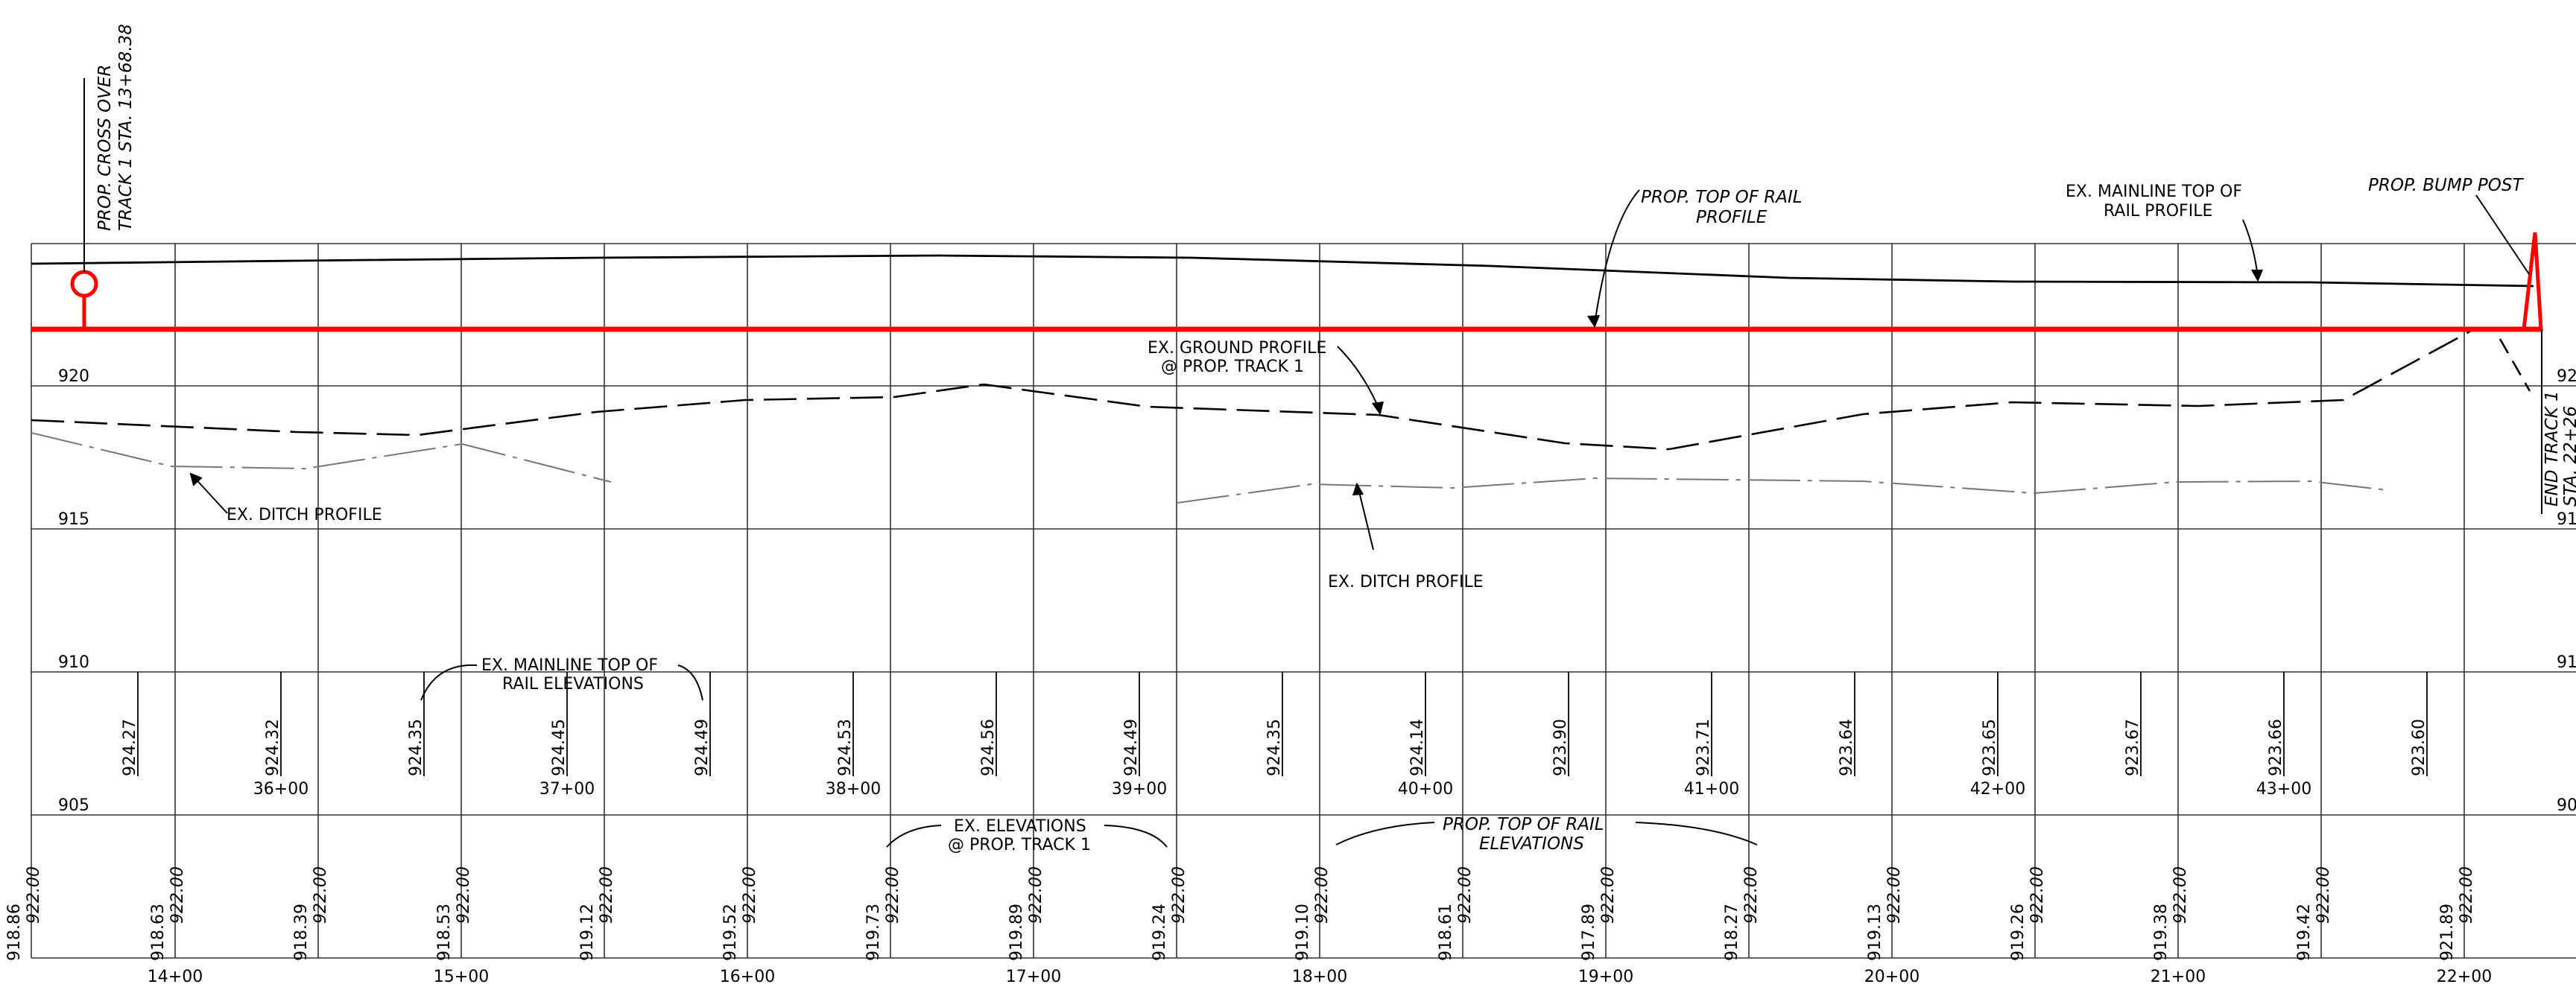 This screenshot has width=2576, height=993. What do you see at coordinates (1378, 408) in the screenshot?
I see `ground-leader-arrow-icon` at bounding box center [1378, 408].